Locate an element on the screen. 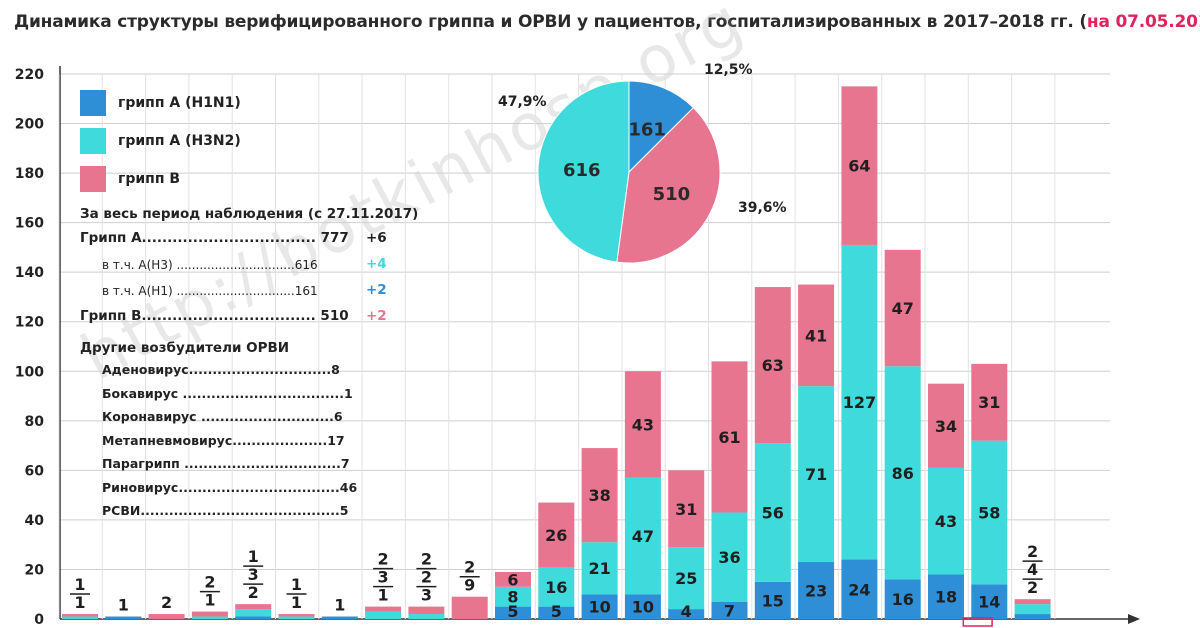 This screenshot has height=628, width=1200. others-header: Другие возбудители ОРВИ is located at coordinates (185, 348).